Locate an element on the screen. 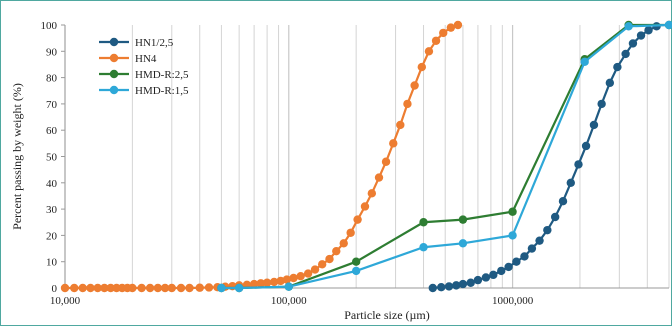 The width and height of the screenshot is (672, 327). y-tick-label: 10 is located at coordinates (52, 263).